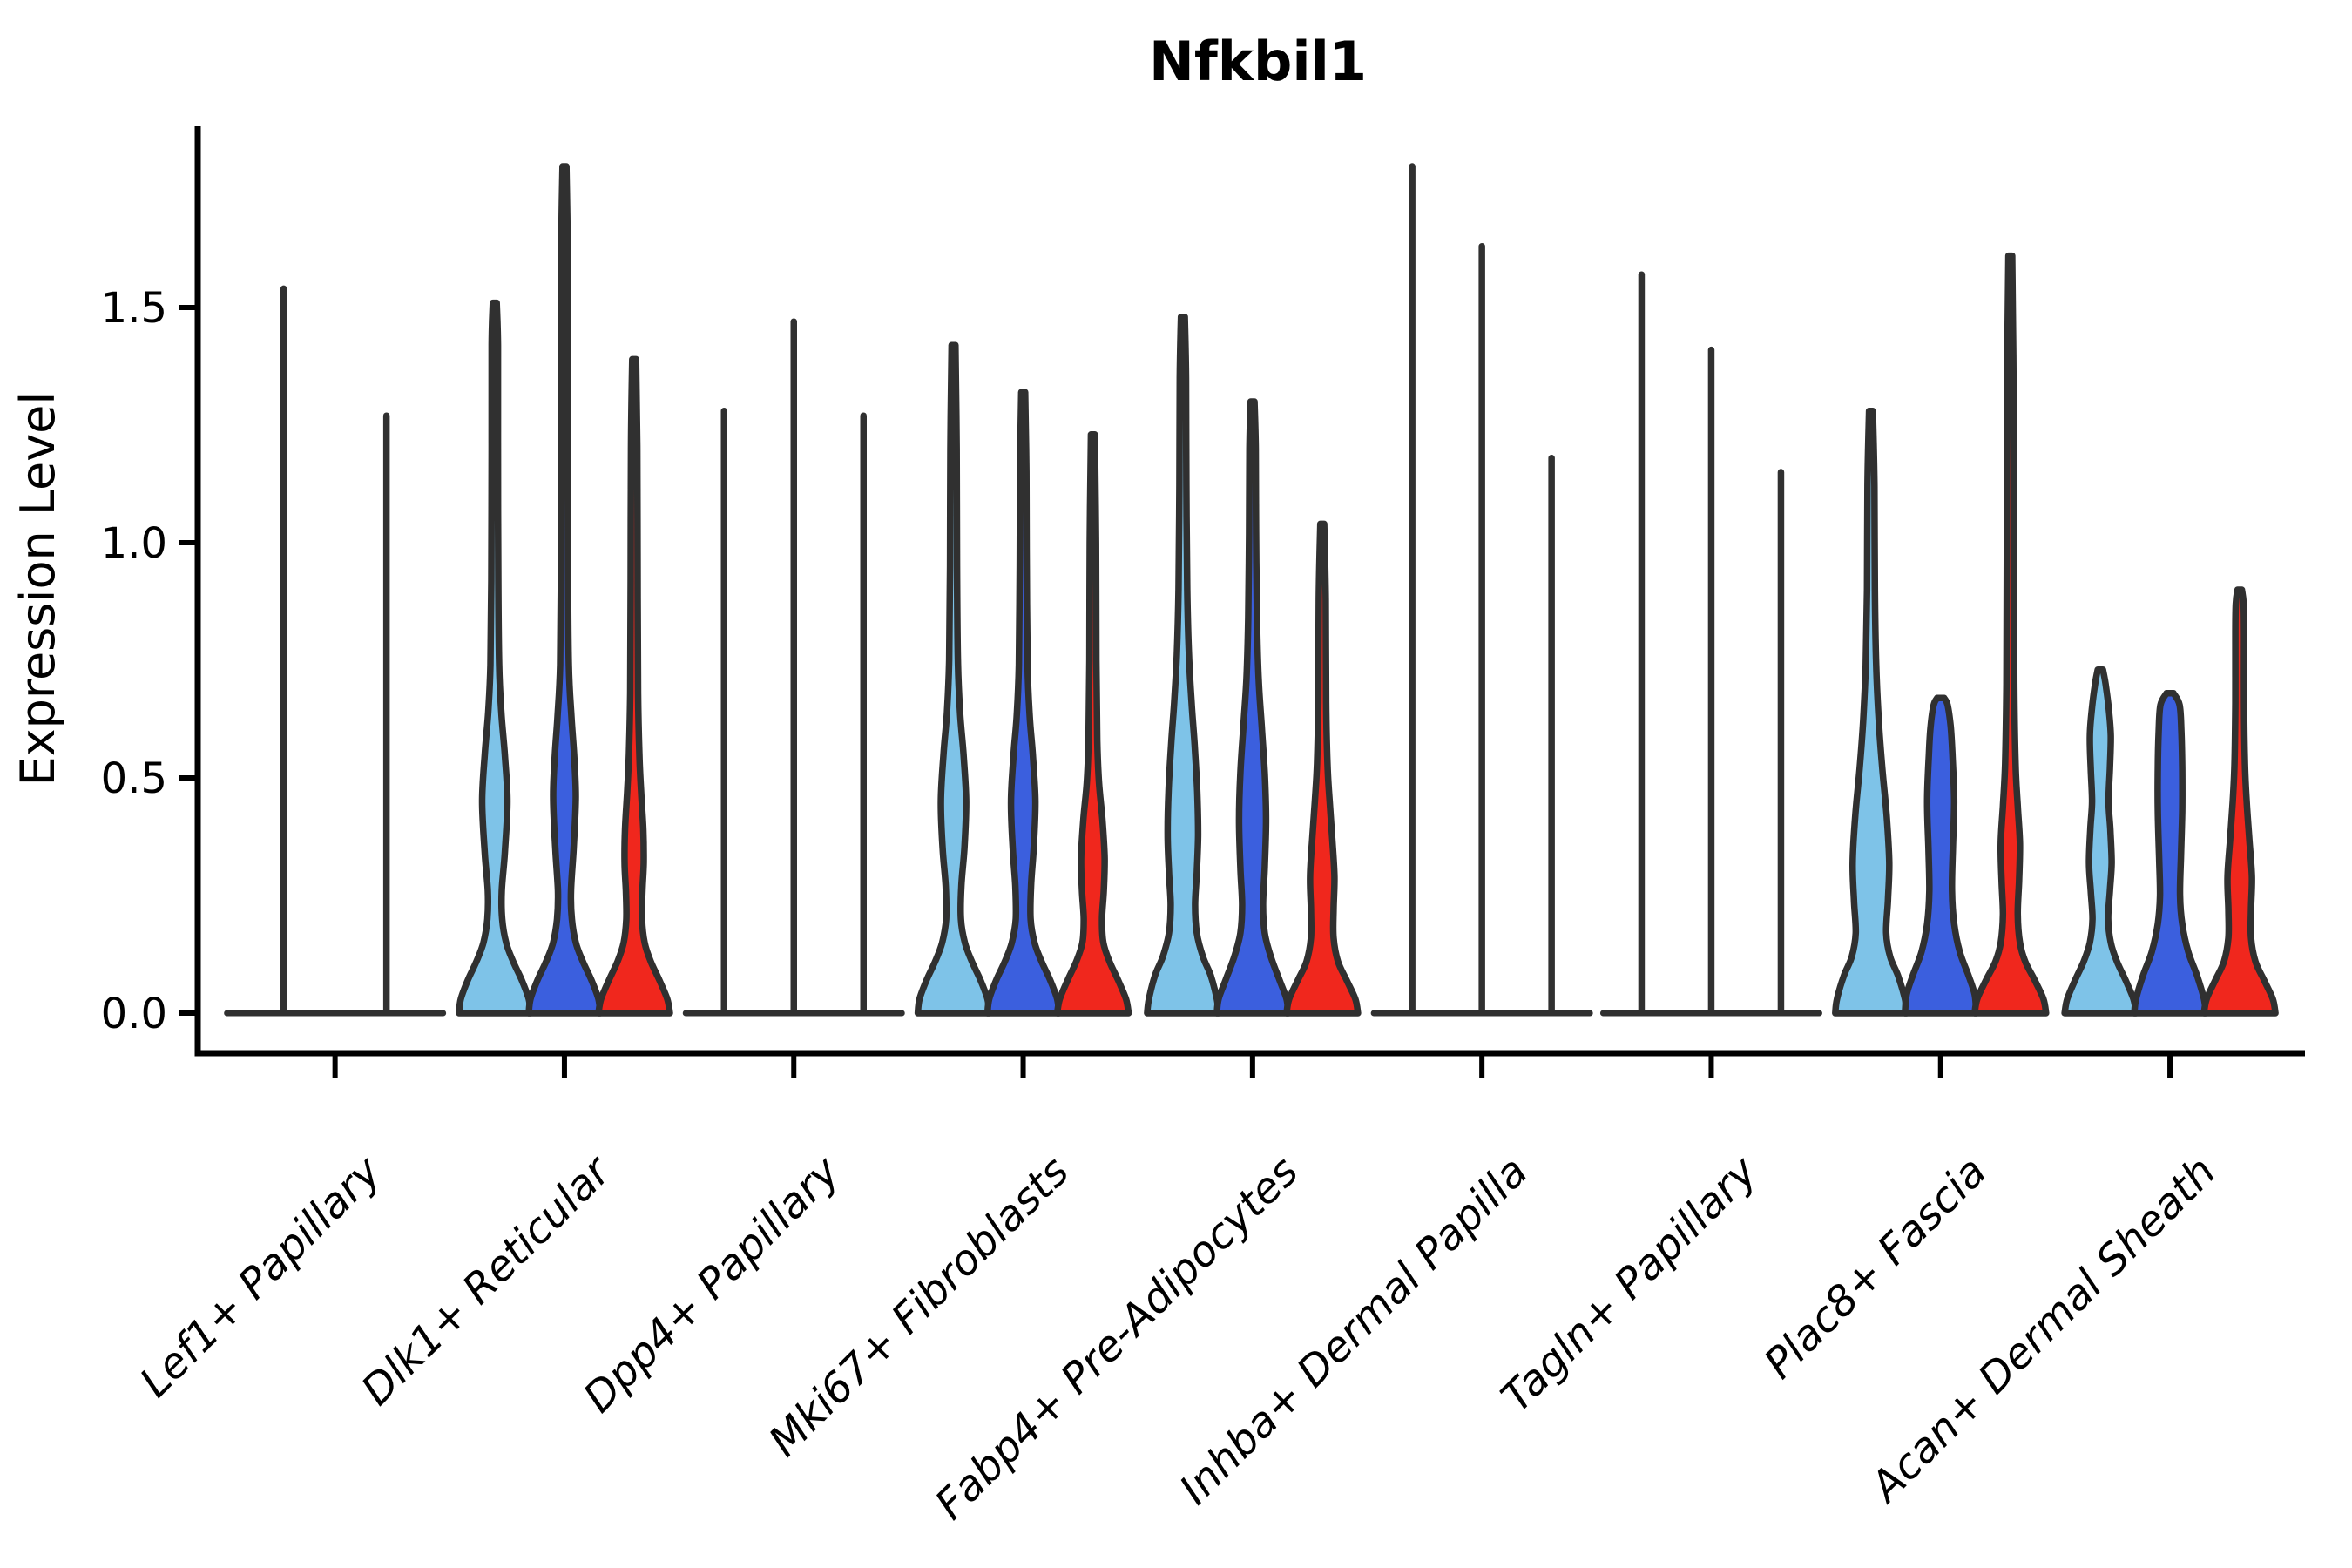  I want to click on y-tick-label: 1.0, so click(134, 544).